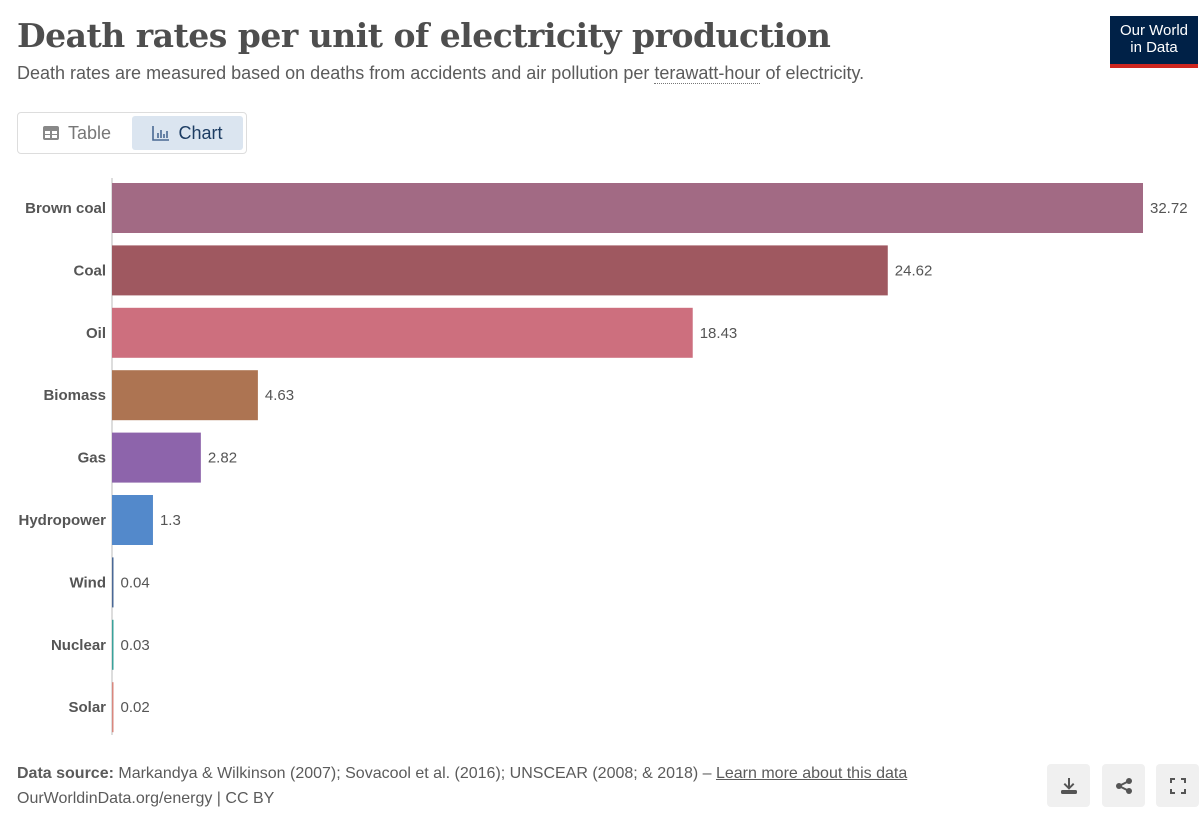 The height and width of the screenshot is (814, 1200). I want to click on fullscreen-button, so click(1177, 785).